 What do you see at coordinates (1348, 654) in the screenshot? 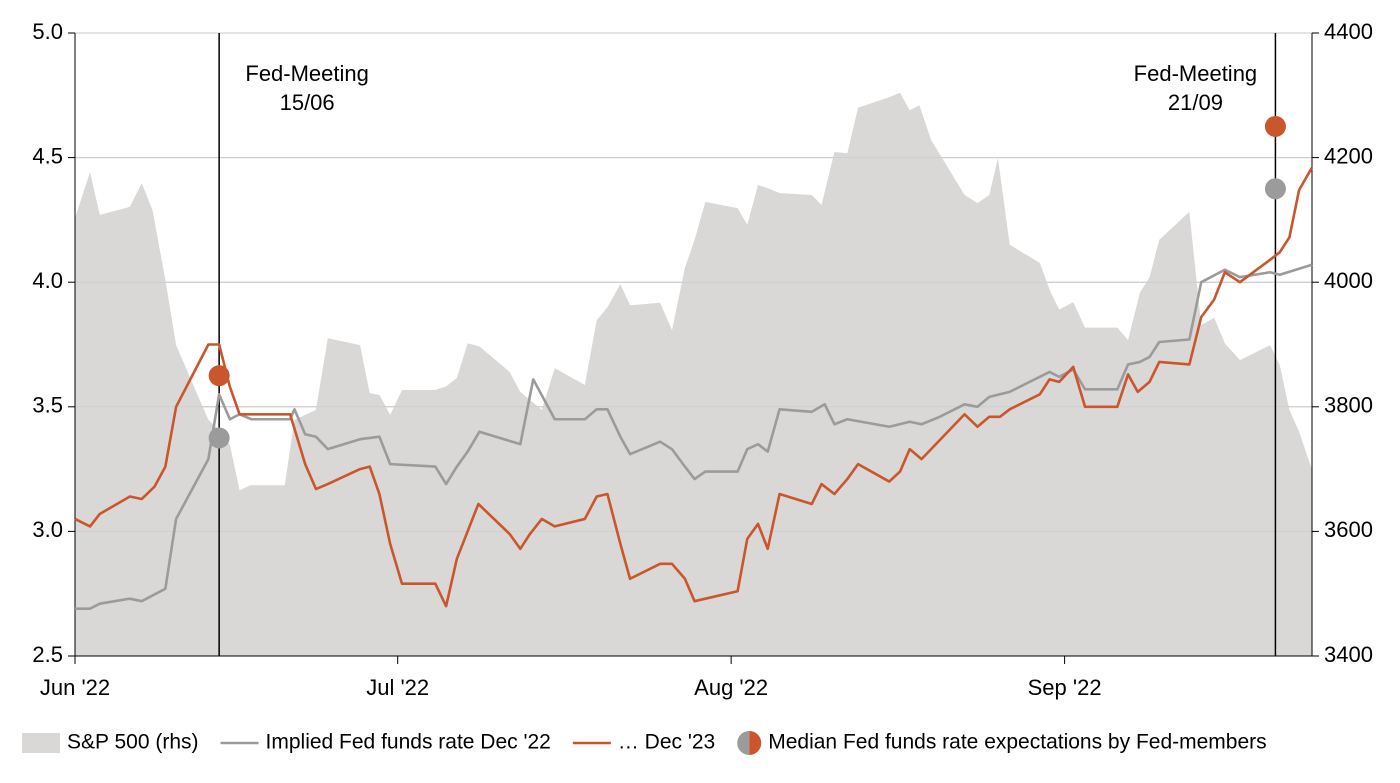
I see `y2-tick-label: 3400` at bounding box center [1348, 654].